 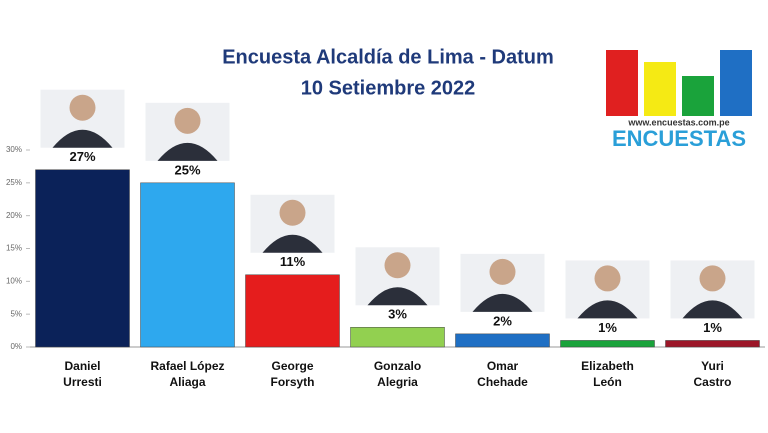 I want to click on y-tick-label: 10%, so click(x=14, y=280).